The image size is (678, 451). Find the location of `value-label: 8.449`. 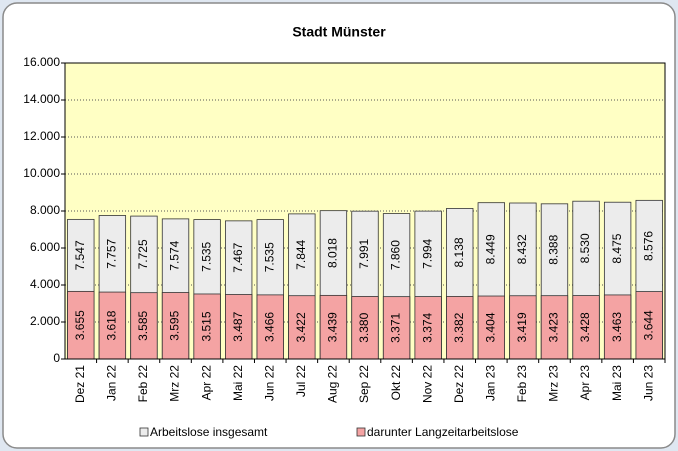

value-label: 8.449 is located at coordinates (490, 249).